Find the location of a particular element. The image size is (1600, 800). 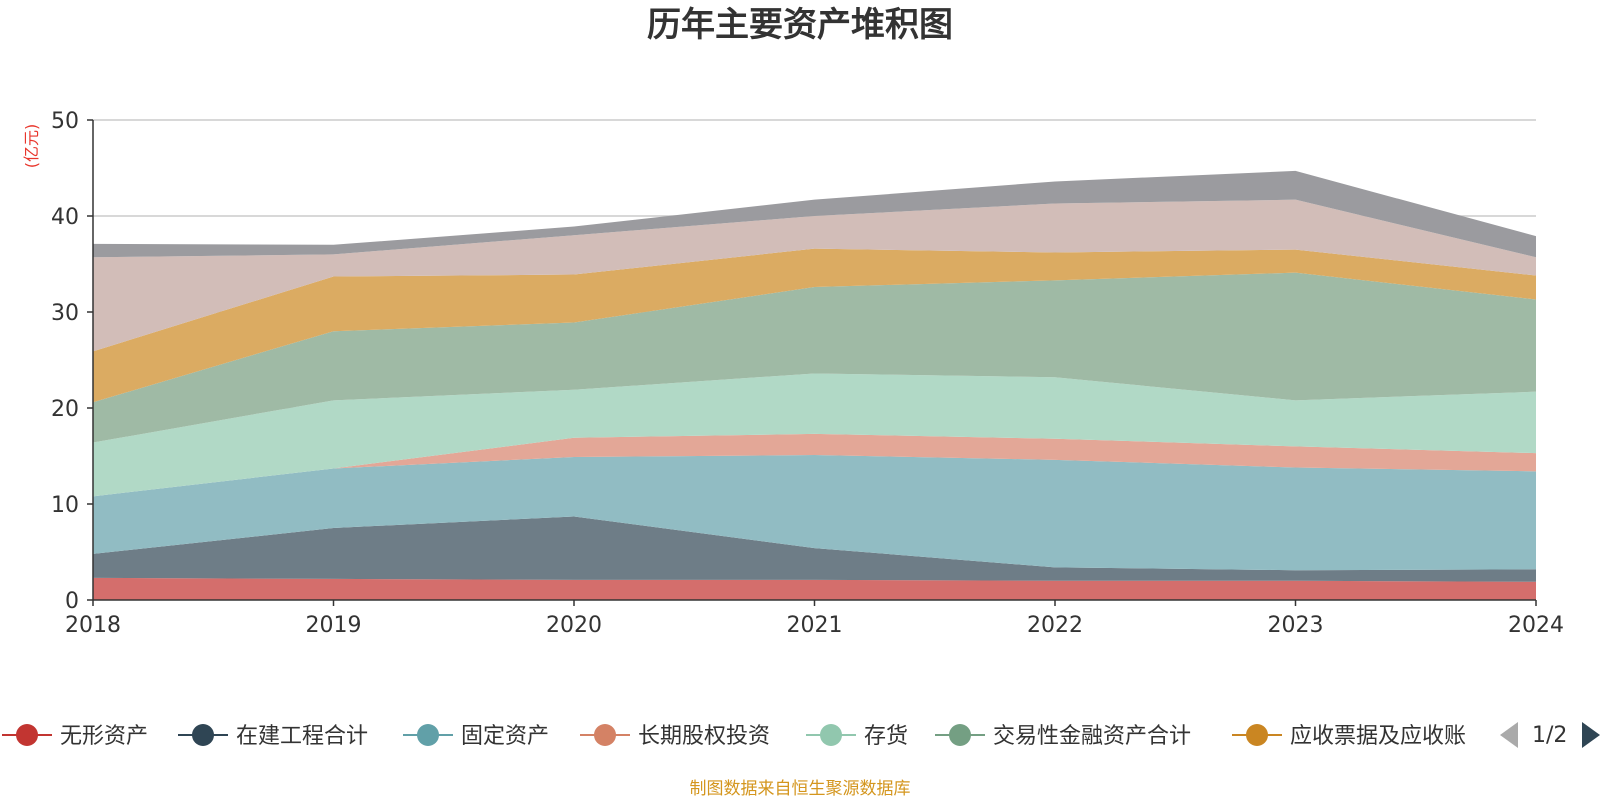

legend-label: 在建工程合计 is located at coordinates (302, 736).